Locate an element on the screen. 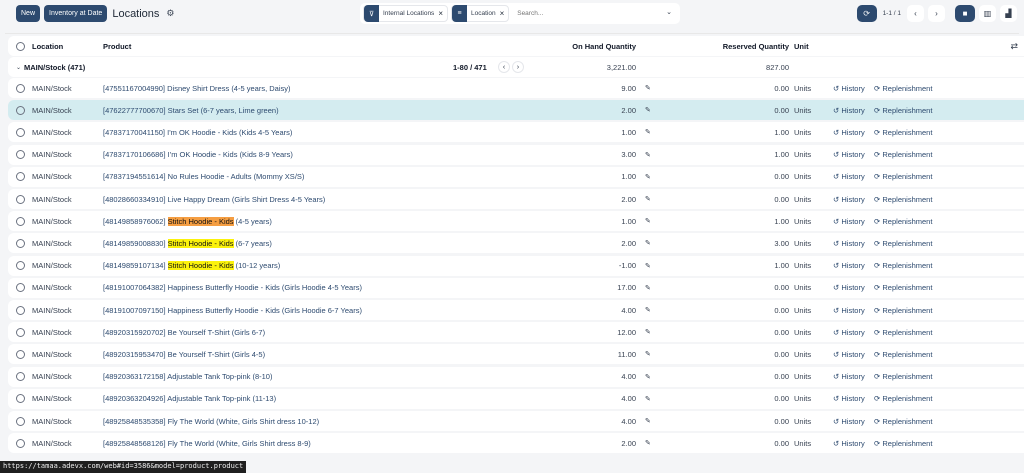  column-reserved: Reserved Quantity is located at coordinates (755, 46).